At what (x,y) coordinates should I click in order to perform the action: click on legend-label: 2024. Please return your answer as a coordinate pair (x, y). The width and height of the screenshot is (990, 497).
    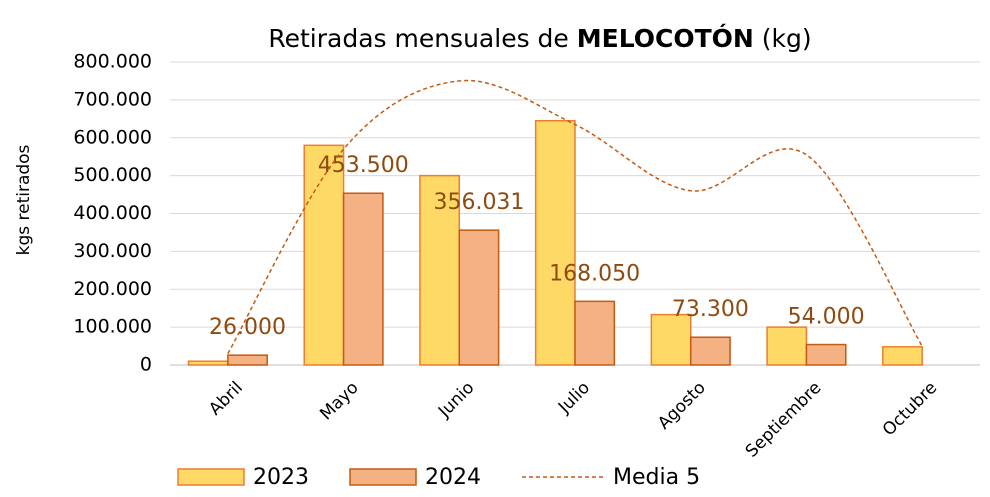
    Looking at the image, I should click on (453, 477).